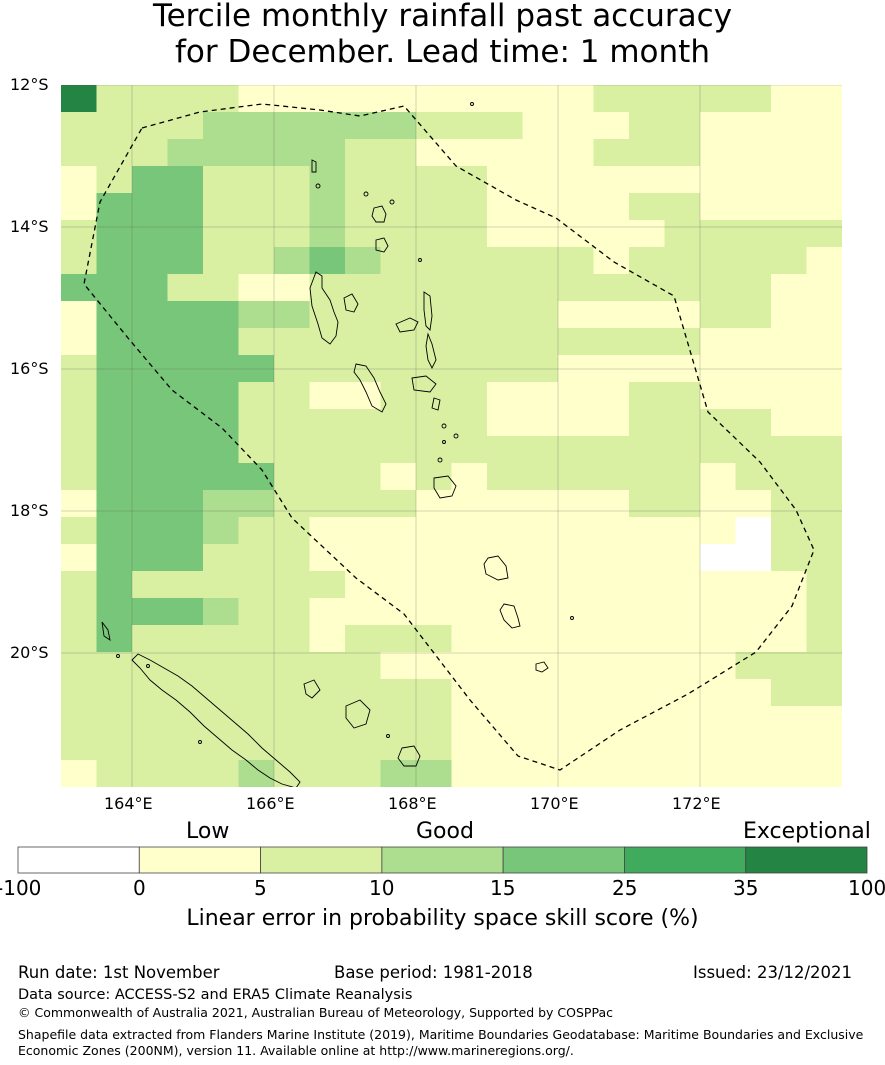 The width and height of the screenshot is (885, 1065). What do you see at coordinates (119, 972) in the screenshot?
I see `run-date: Run date: 1st November` at bounding box center [119, 972].